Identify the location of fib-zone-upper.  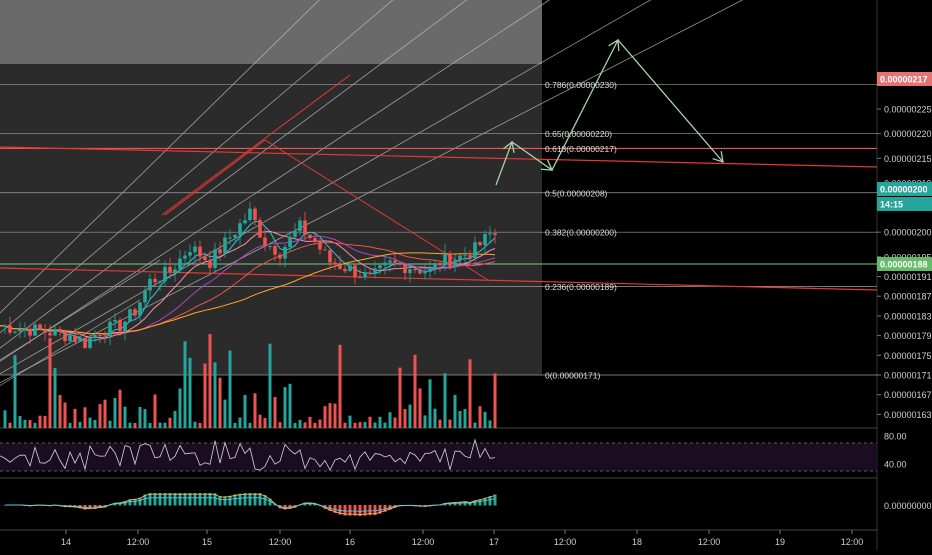
(271, 32).